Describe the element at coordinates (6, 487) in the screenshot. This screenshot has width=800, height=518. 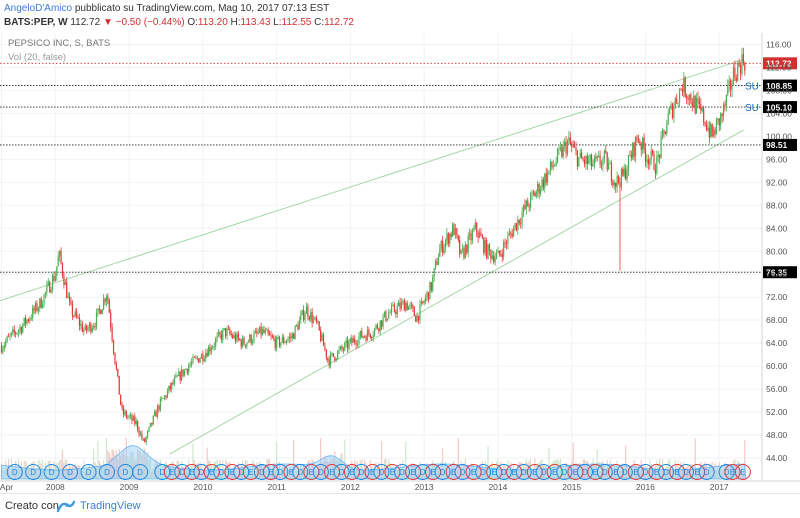
I see `time-tick-label: Apr` at that location.